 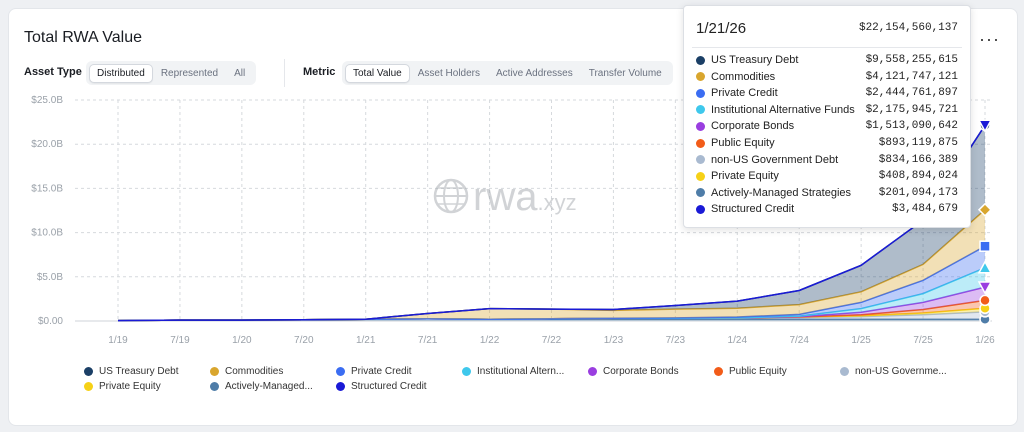 What do you see at coordinates (918, 176) in the screenshot?
I see `tooltip-series-value: $408,894,024` at bounding box center [918, 176].